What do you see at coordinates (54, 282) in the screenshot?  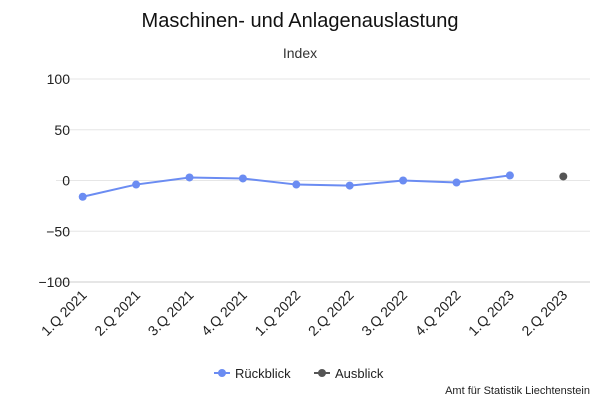 I see `y-tick-label: −100` at bounding box center [54, 282].